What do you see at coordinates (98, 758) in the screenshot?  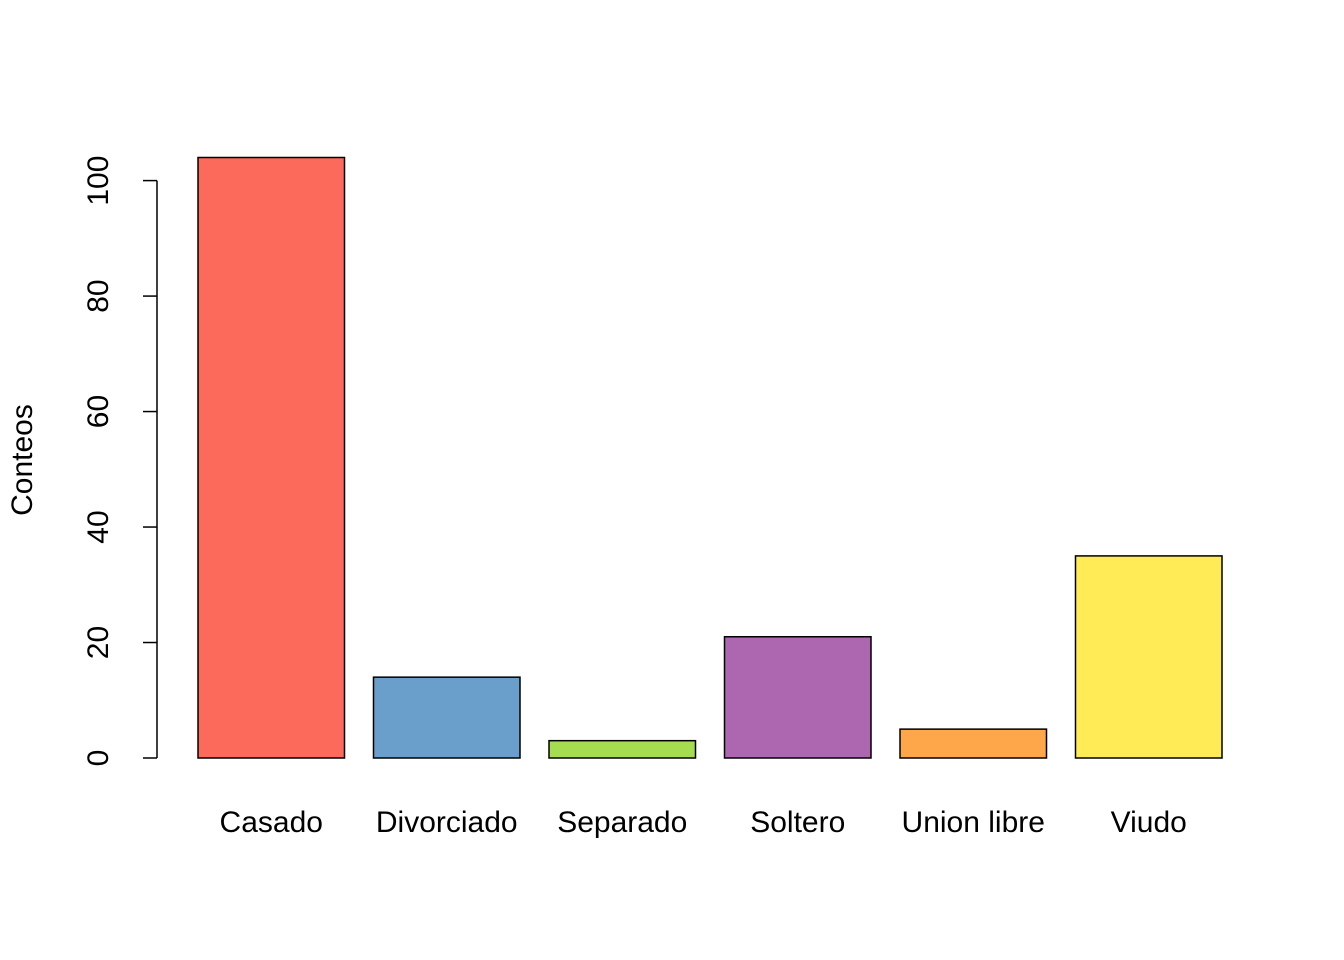 I see `y-tick-label: 0` at bounding box center [98, 758].